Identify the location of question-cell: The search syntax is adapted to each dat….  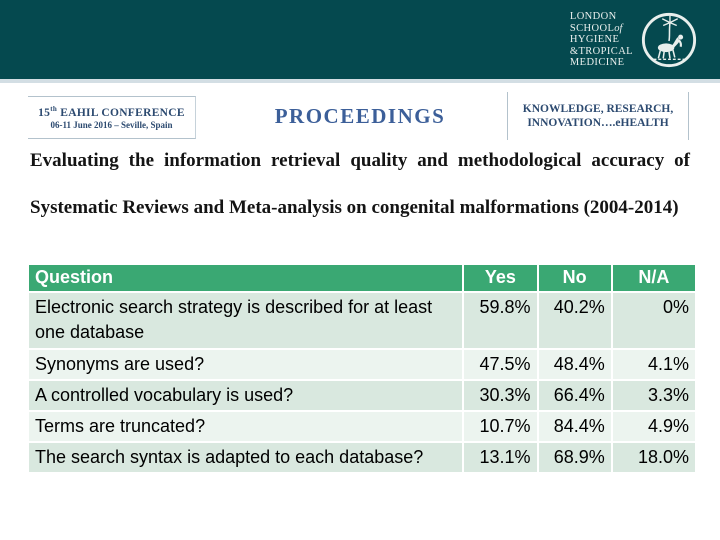
(246, 457).